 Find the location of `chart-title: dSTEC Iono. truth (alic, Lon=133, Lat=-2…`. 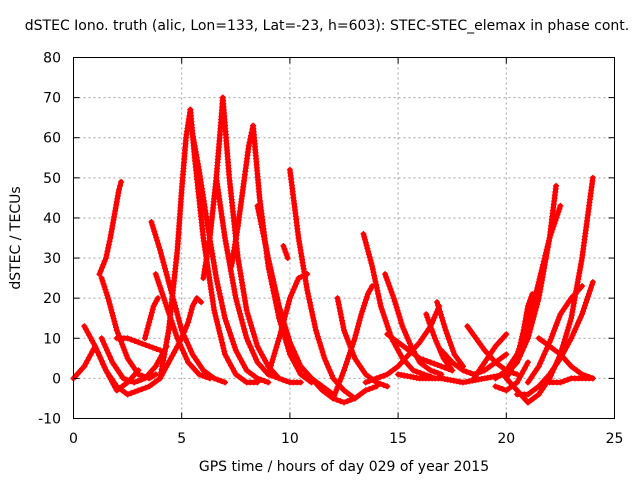

chart-title: dSTEC Iono. truth (alic, Lon=133, Lat=-2… is located at coordinates (327, 26).